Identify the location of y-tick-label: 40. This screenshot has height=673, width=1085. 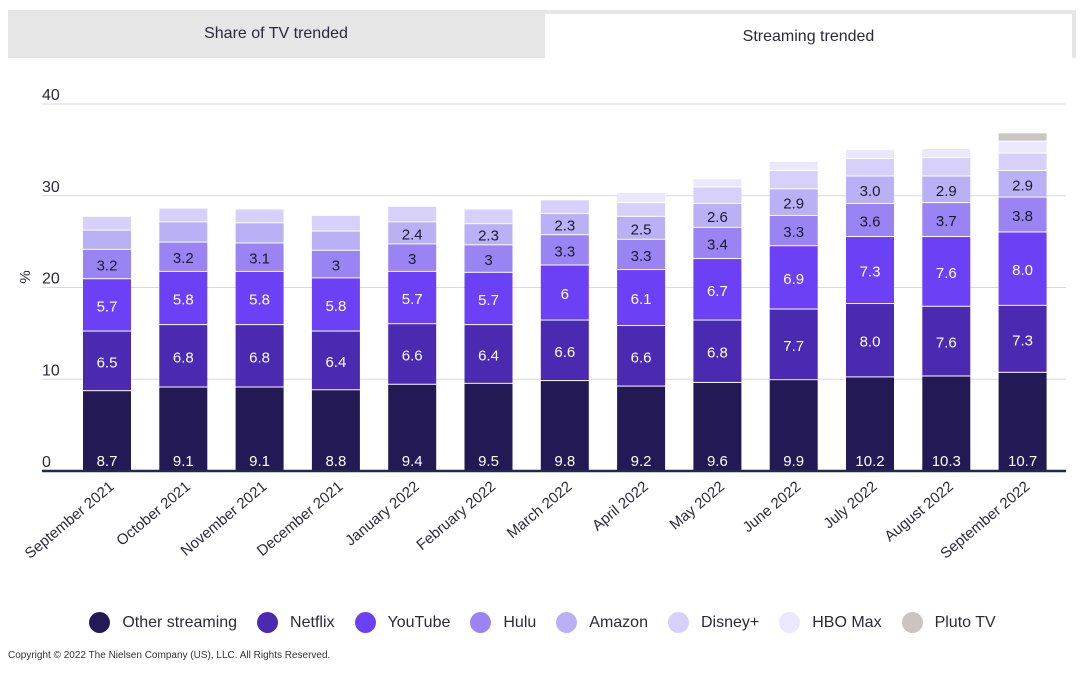
(51, 95).